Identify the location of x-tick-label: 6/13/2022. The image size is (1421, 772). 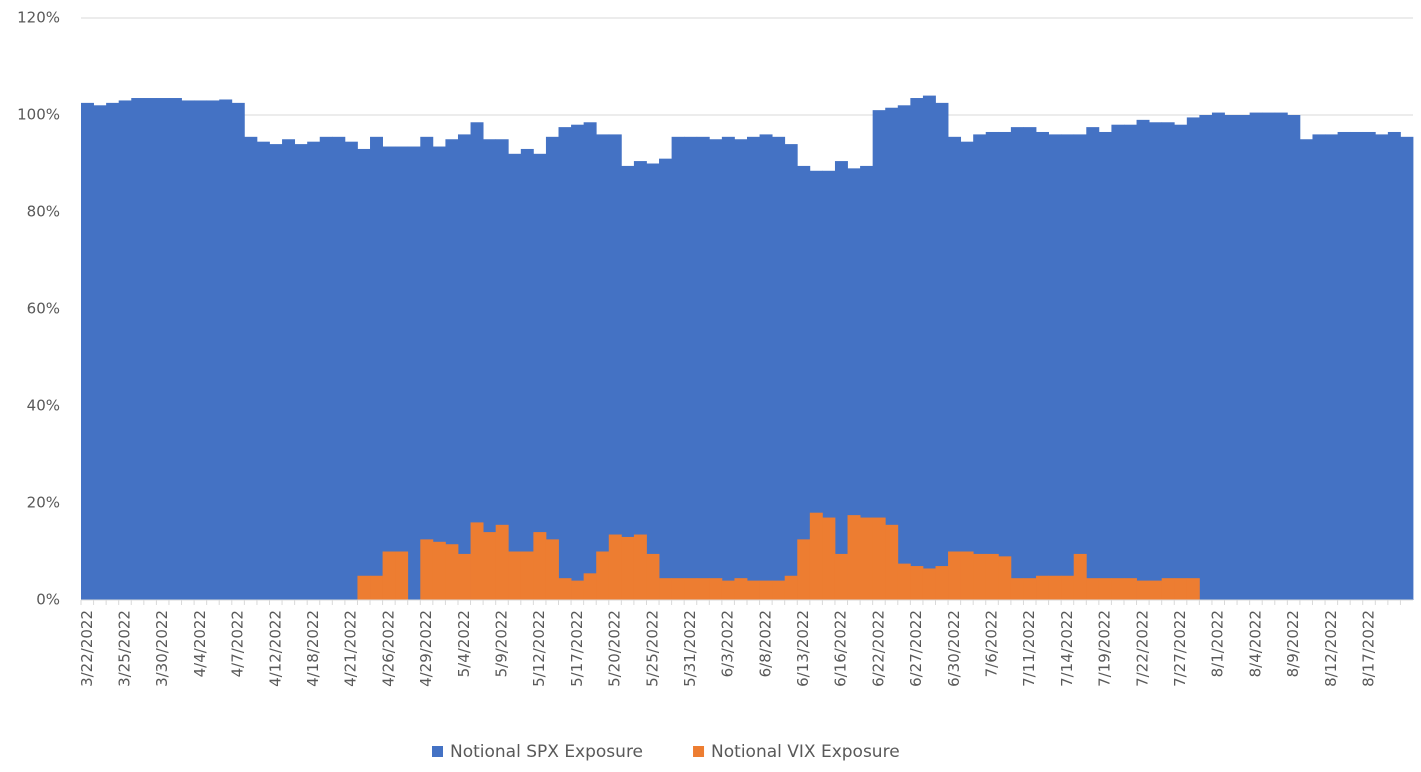
(803, 648).